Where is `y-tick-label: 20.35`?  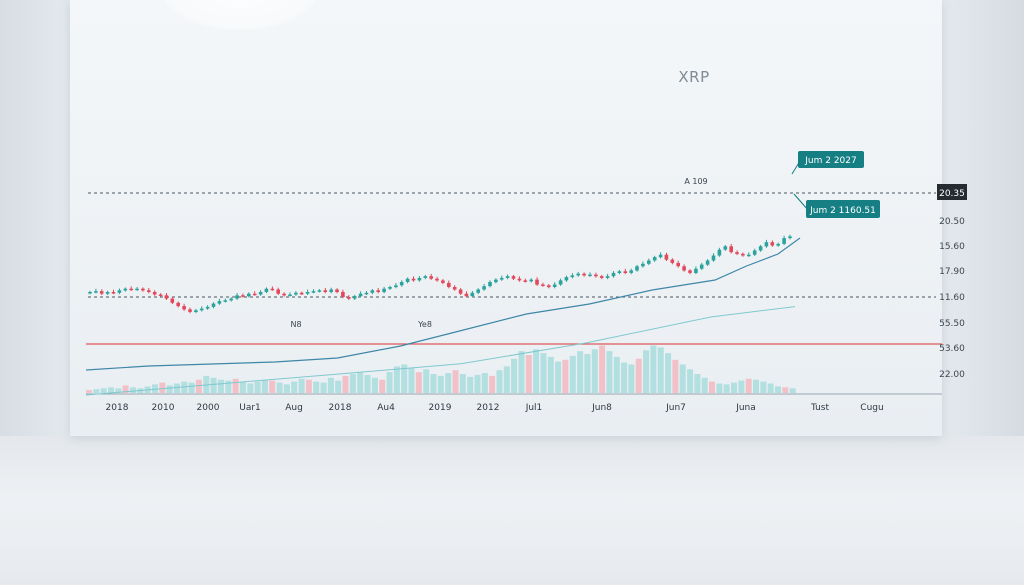 y-tick-label: 20.35 is located at coordinates (952, 194).